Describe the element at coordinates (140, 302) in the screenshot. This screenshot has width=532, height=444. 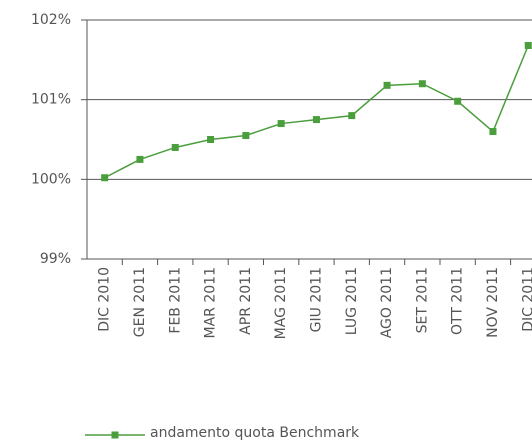
I see `x-tick-label: GEN 2011` at that location.